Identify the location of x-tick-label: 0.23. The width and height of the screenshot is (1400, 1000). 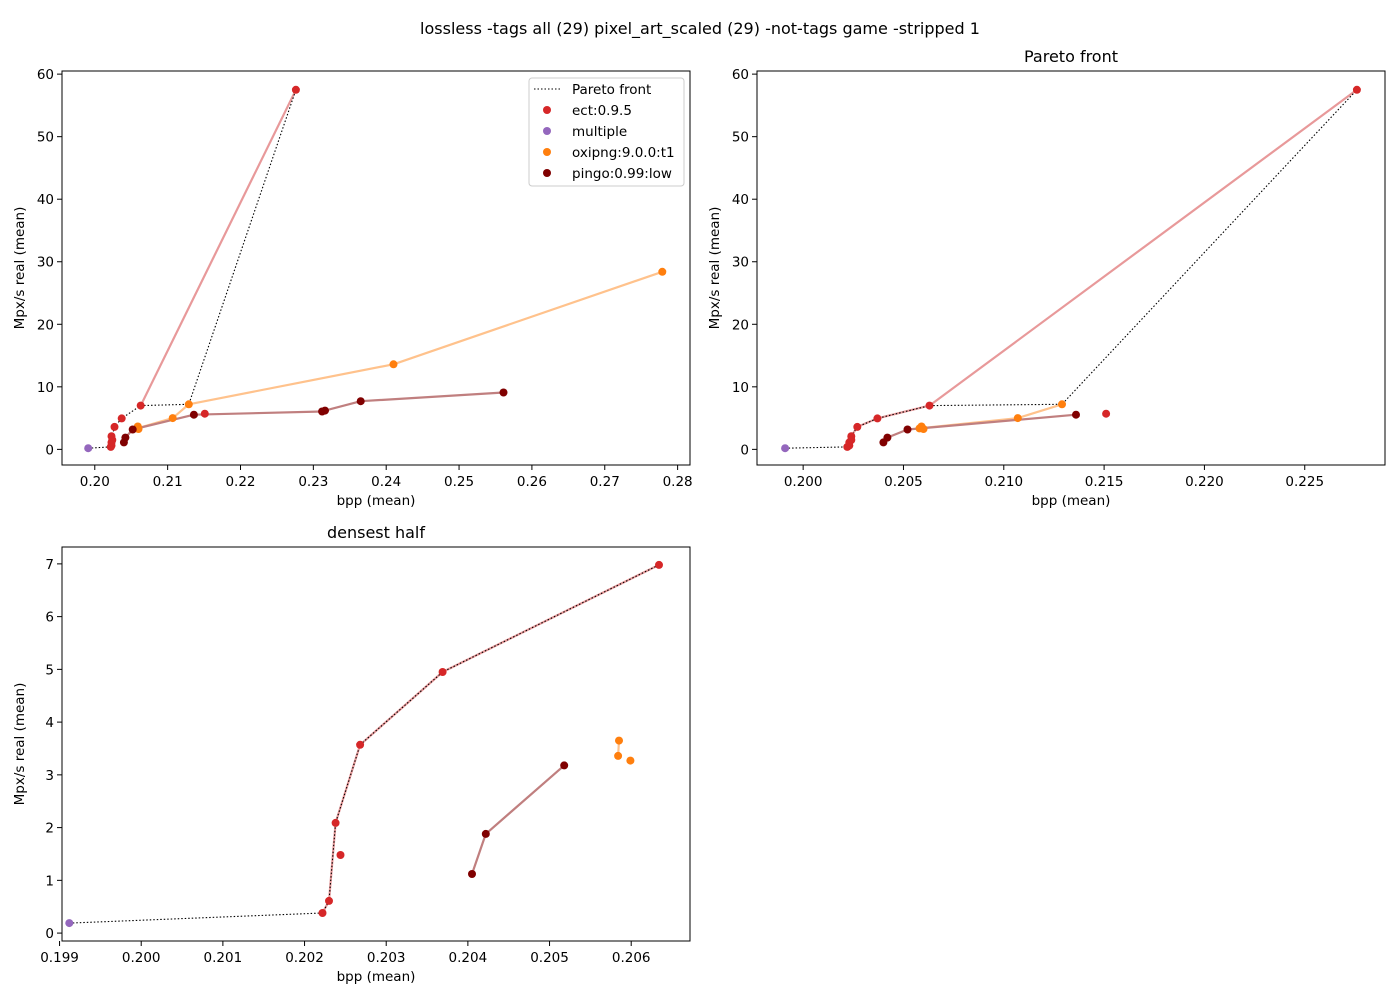
(313, 482).